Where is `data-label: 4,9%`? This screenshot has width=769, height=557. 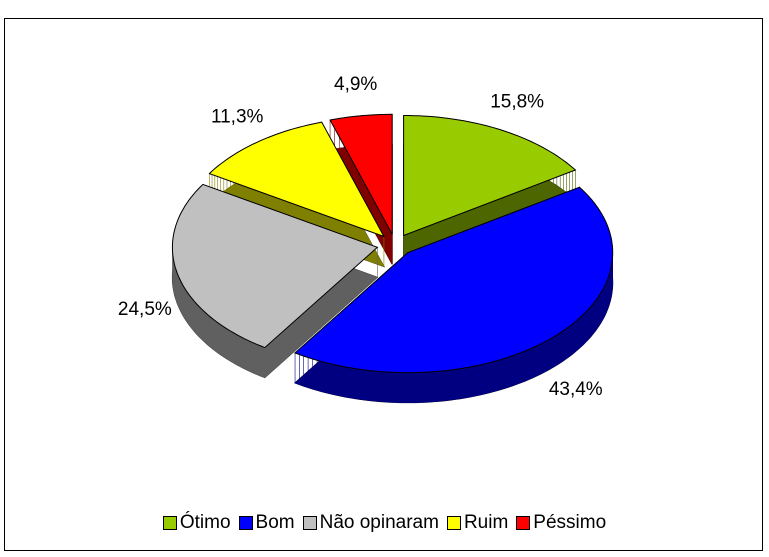
data-label: 4,9% is located at coordinates (355, 84).